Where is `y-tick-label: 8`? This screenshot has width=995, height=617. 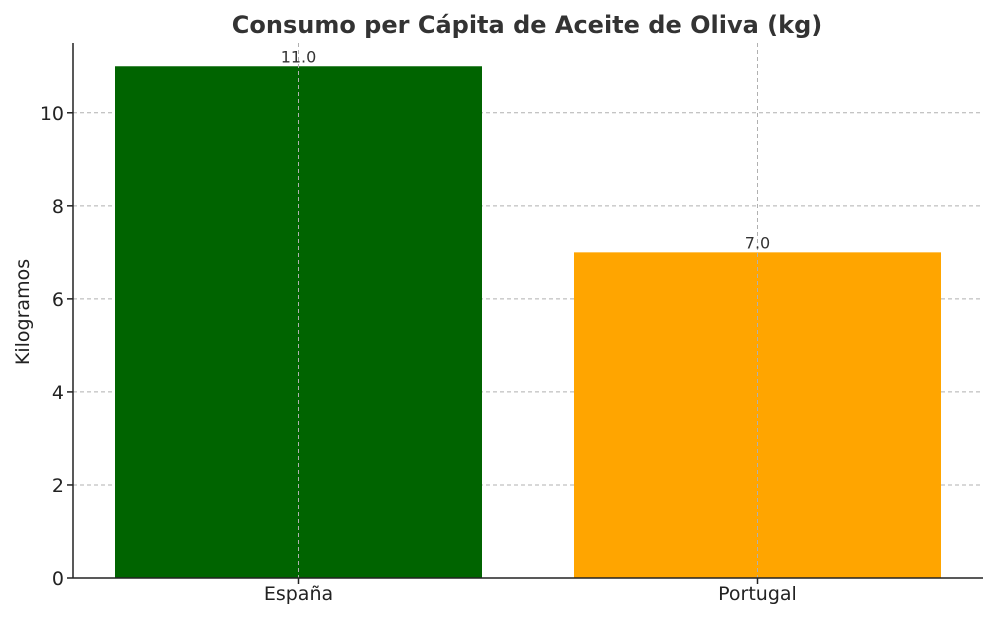
y-tick-label: 8 is located at coordinates (58, 207).